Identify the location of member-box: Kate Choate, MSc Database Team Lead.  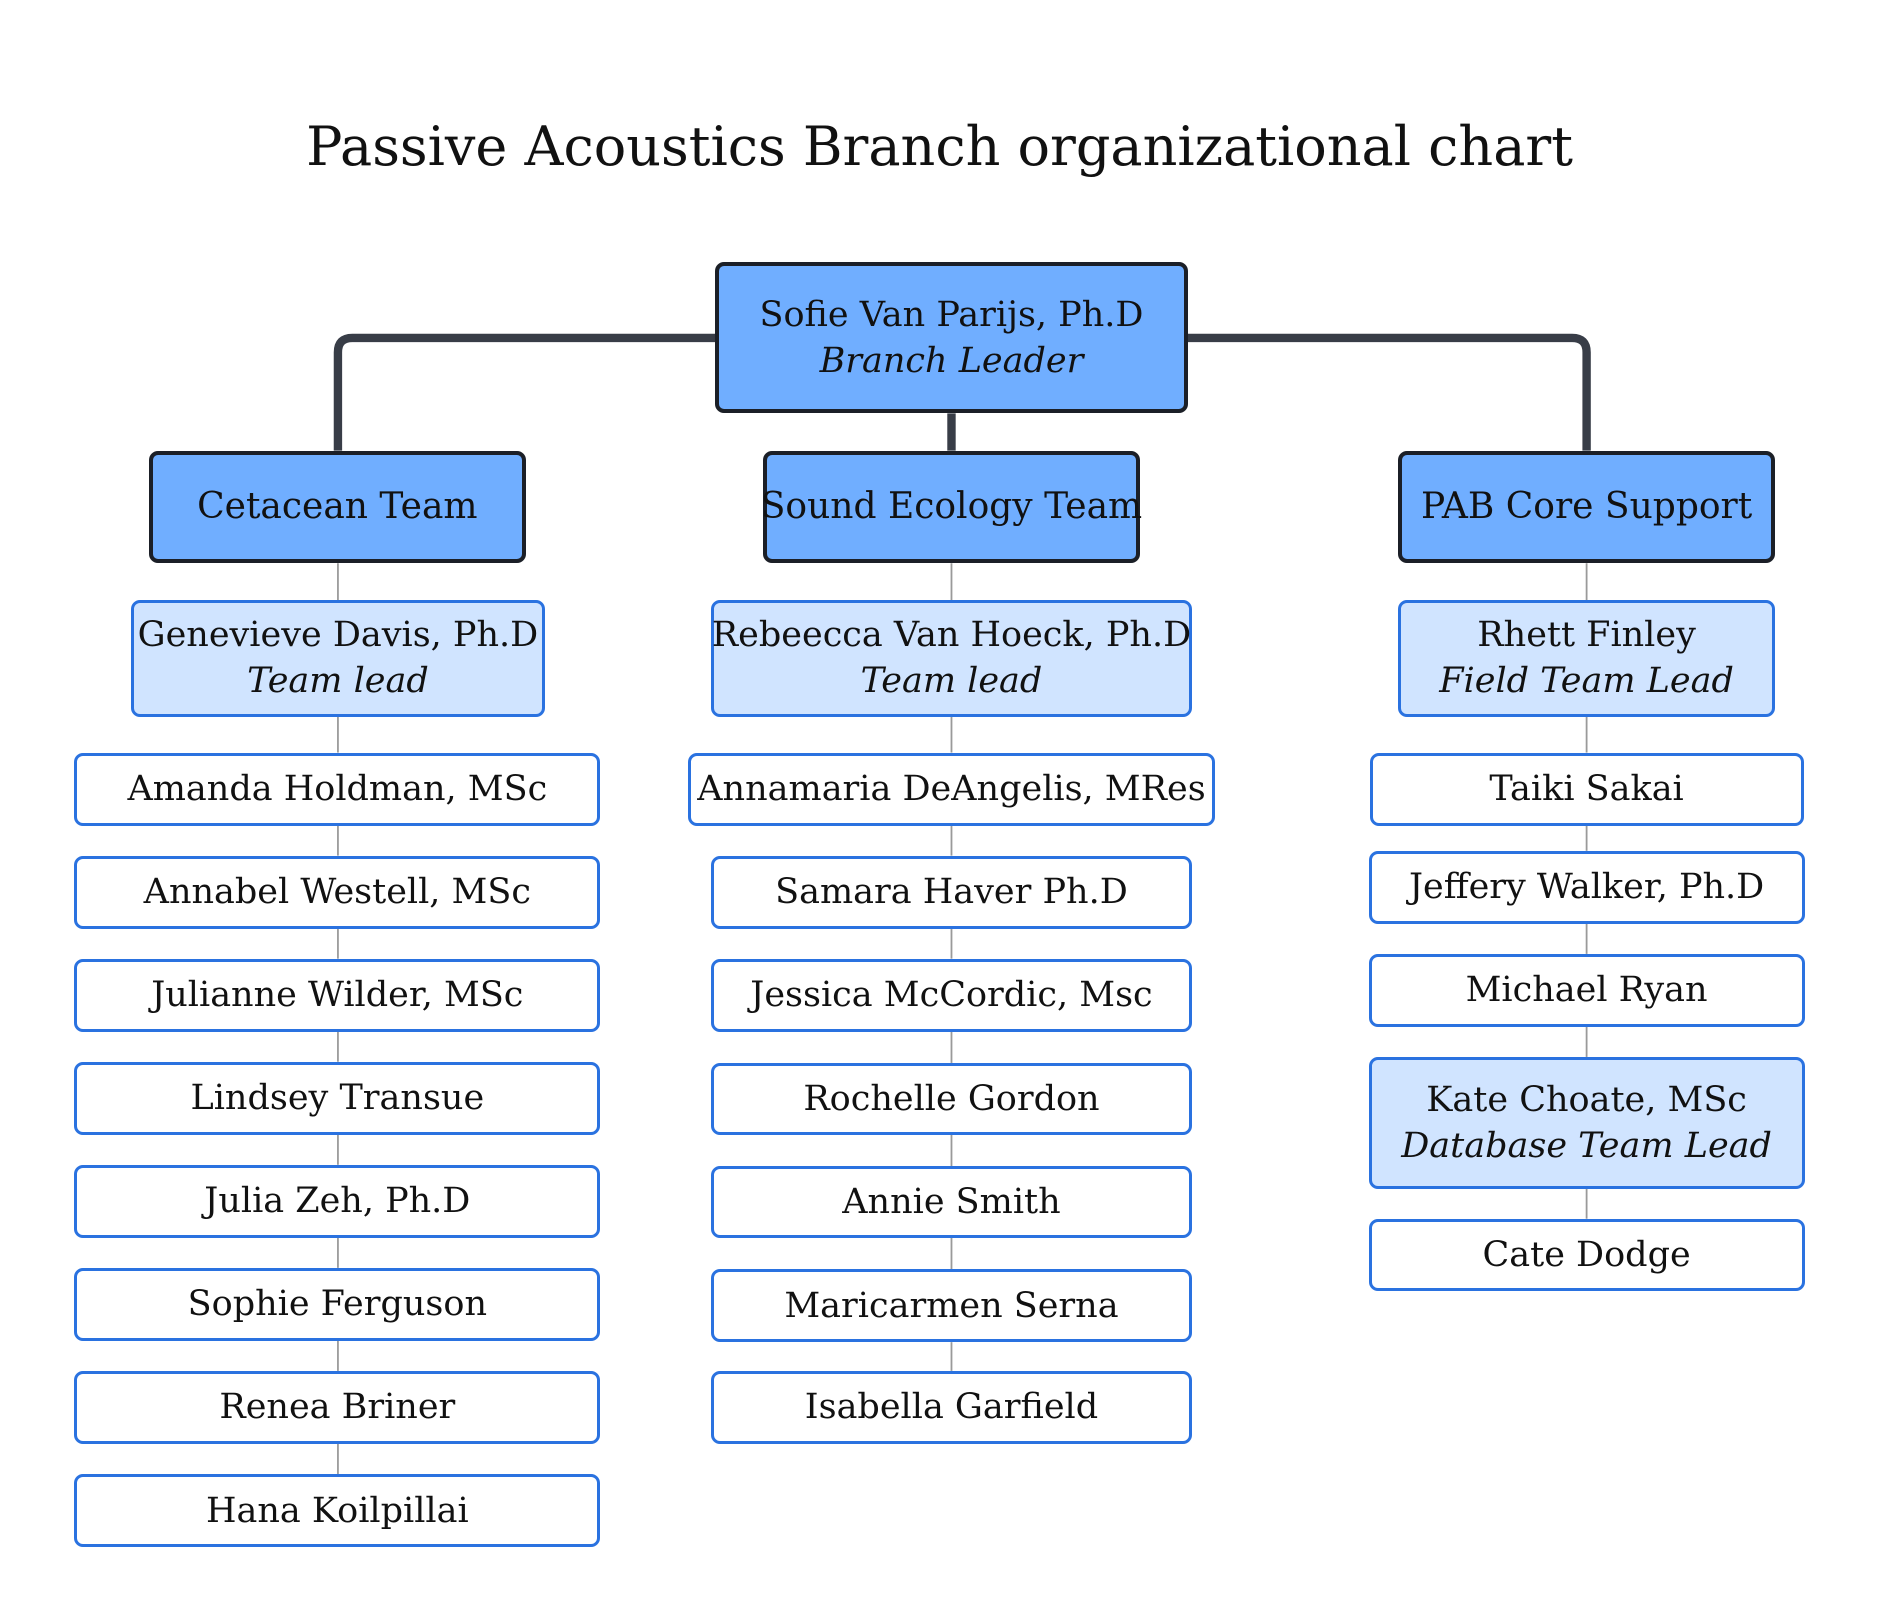
(1586, 1122).